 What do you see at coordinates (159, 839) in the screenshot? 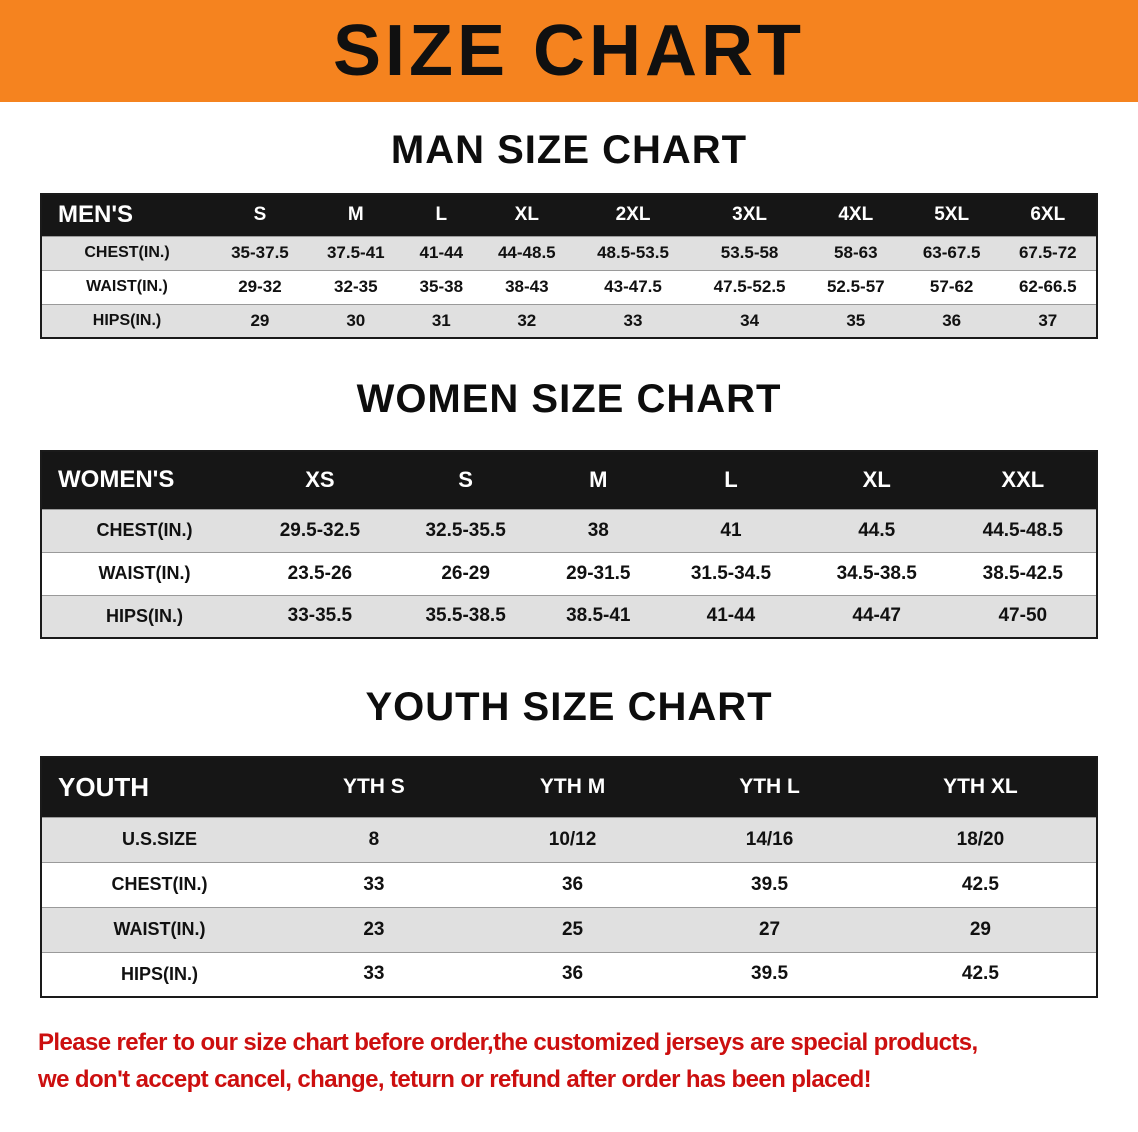
I see `row-label: U.S.SIZE` at bounding box center [159, 839].